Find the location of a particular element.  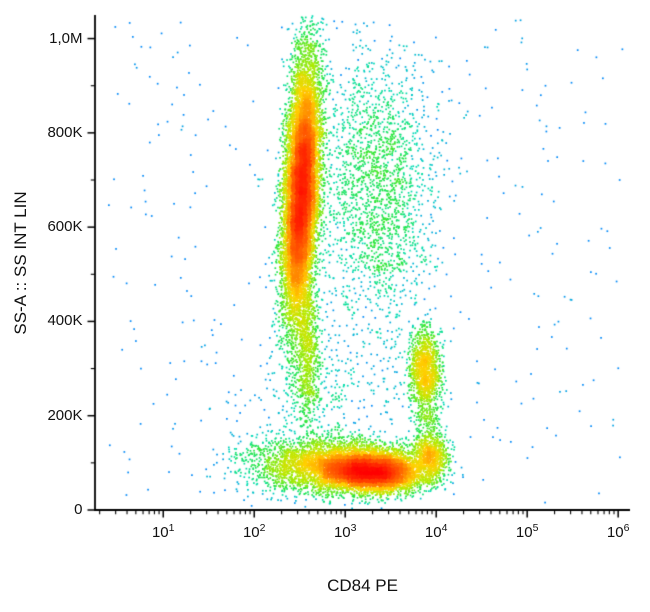

x-tick-label: 10⁵ is located at coordinates (527, 531).